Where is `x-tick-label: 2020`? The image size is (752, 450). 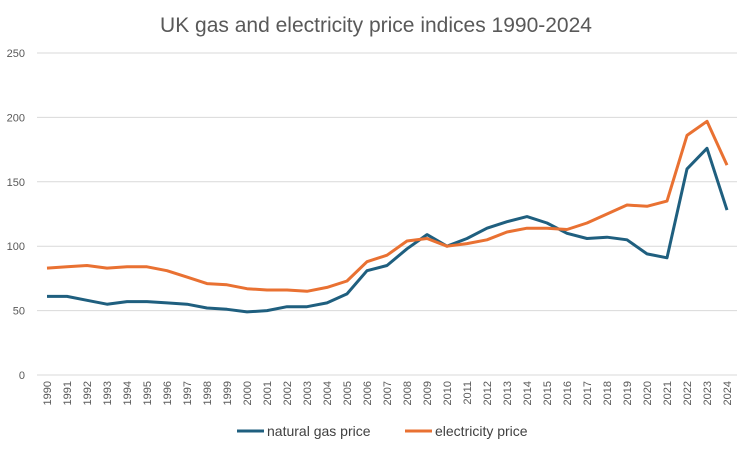
x-tick-label: 2020 is located at coordinates (648, 393).